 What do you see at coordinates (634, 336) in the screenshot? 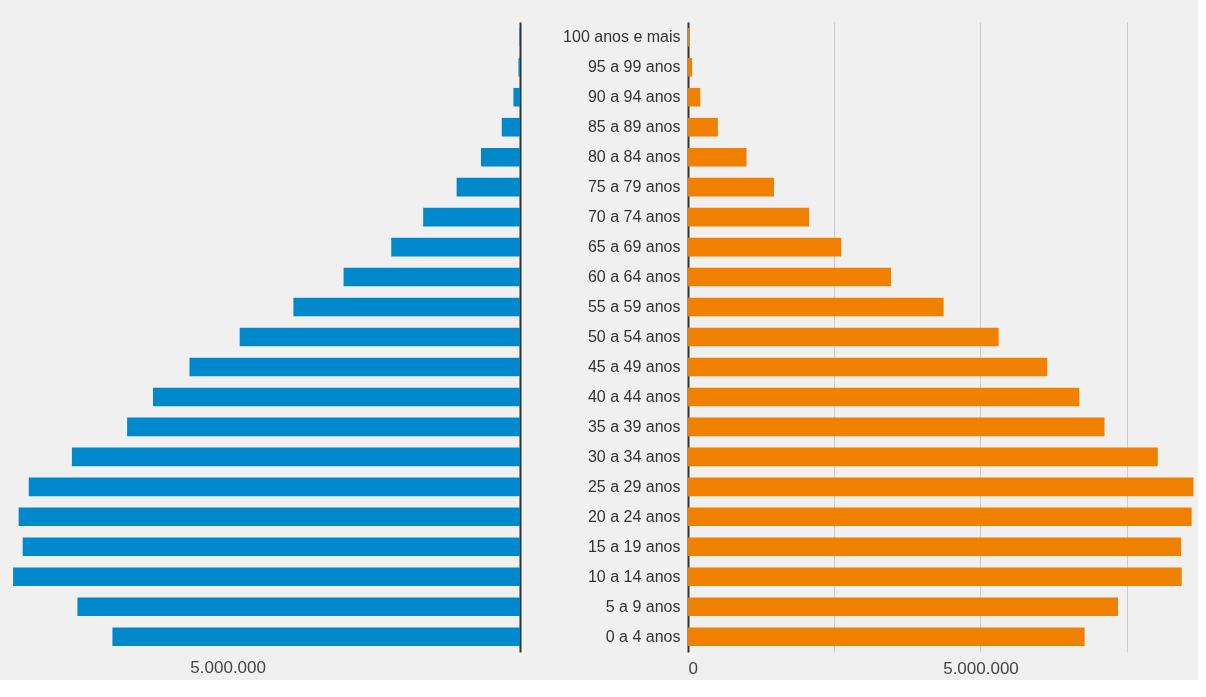
I see `y-tick-label: 50 a 54 anos` at bounding box center [634, 336].